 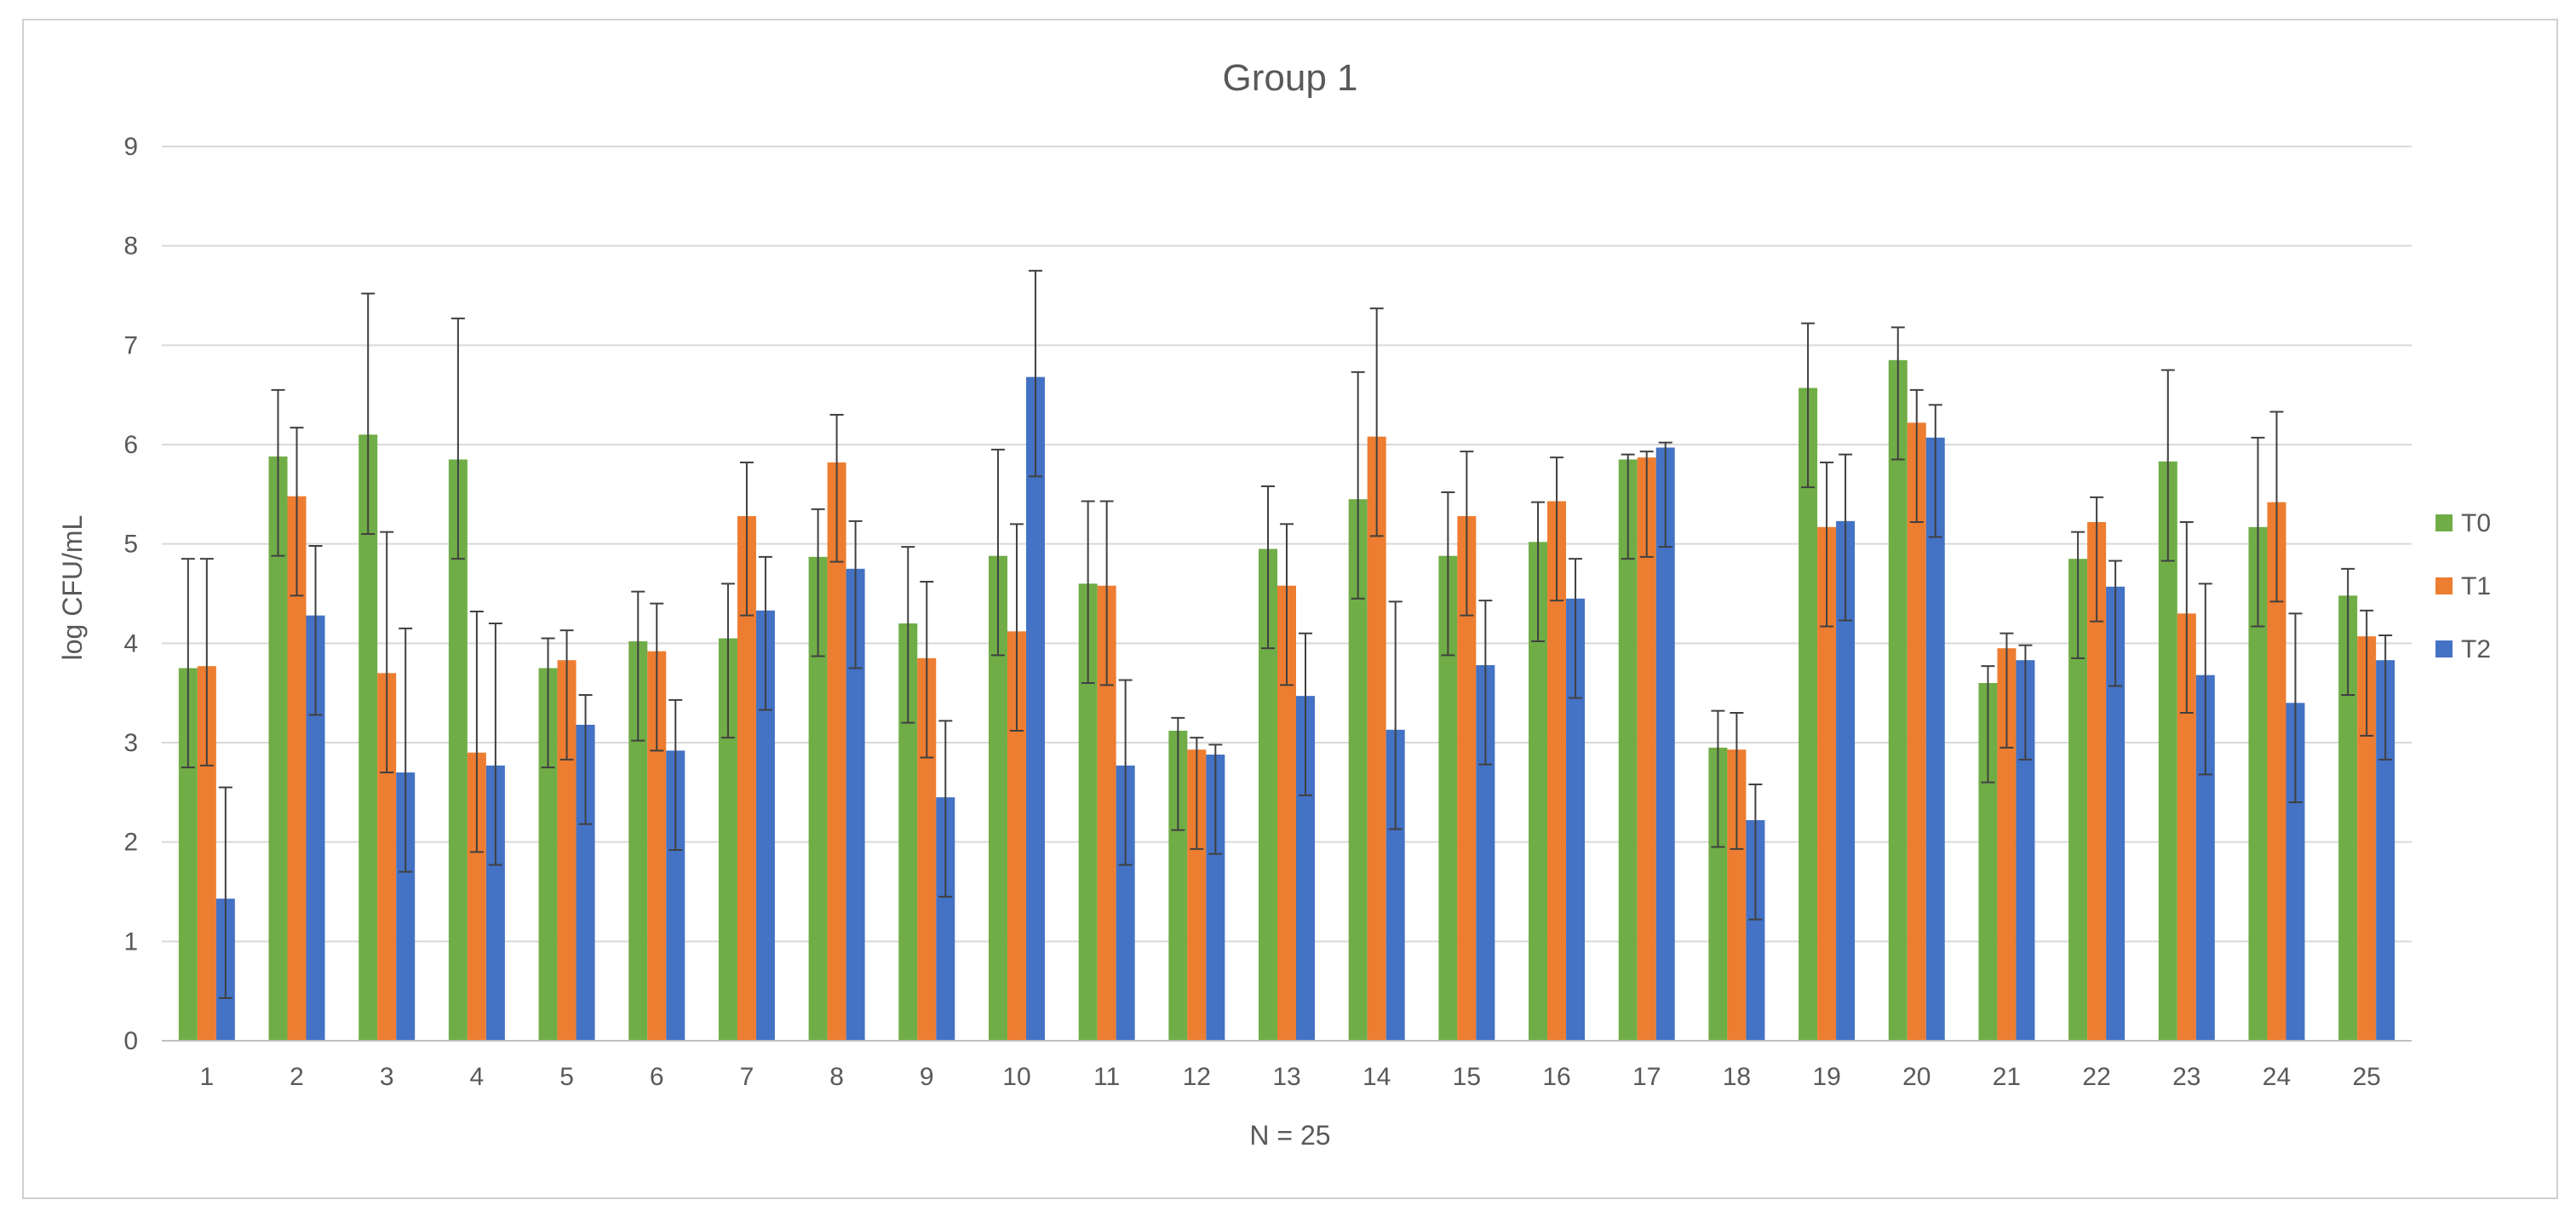 What do you see at coordinates (566, 1077) in the screenshot?
I see `x-tick-label: 5` at bounding box center [566, 1077].